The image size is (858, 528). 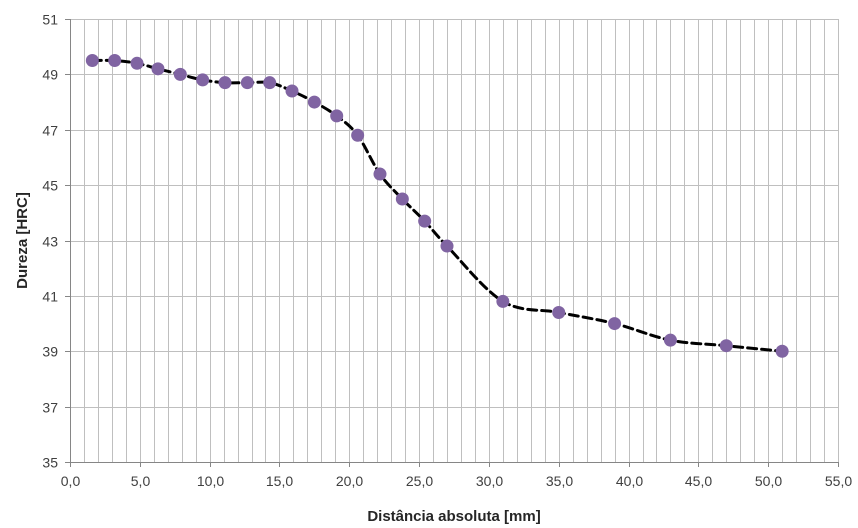 What do you see at coordinates (50, 186) in the screenshot?
I see `y-tick-label: 45` at bounding box center [50, 186].